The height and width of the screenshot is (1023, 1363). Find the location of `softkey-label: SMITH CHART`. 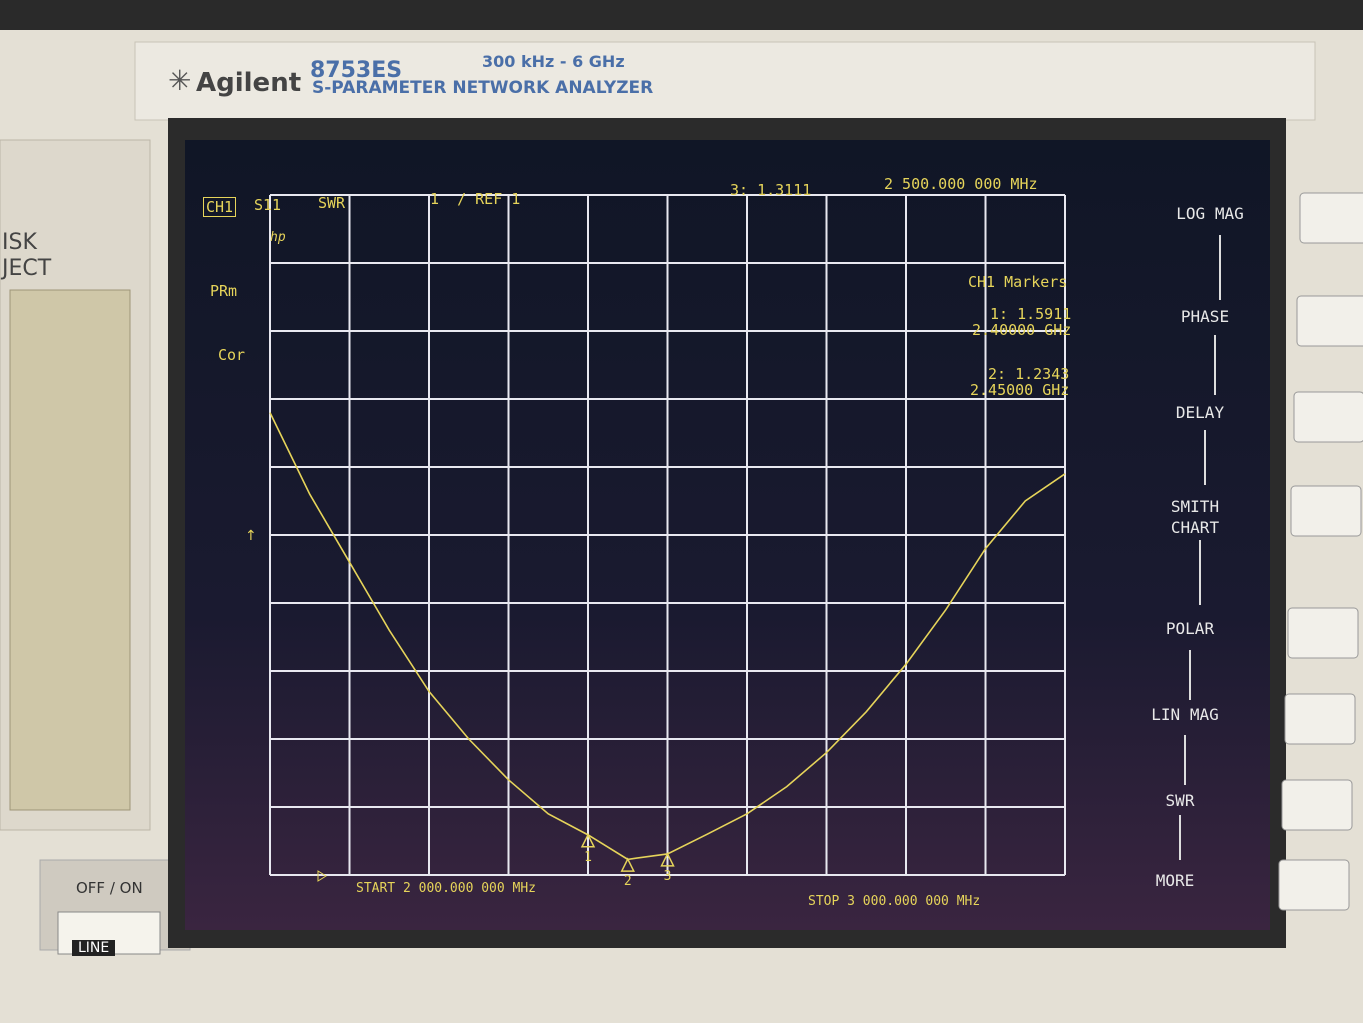

softkey-label: SMITH CHART is located at coordinates (1195, 517).